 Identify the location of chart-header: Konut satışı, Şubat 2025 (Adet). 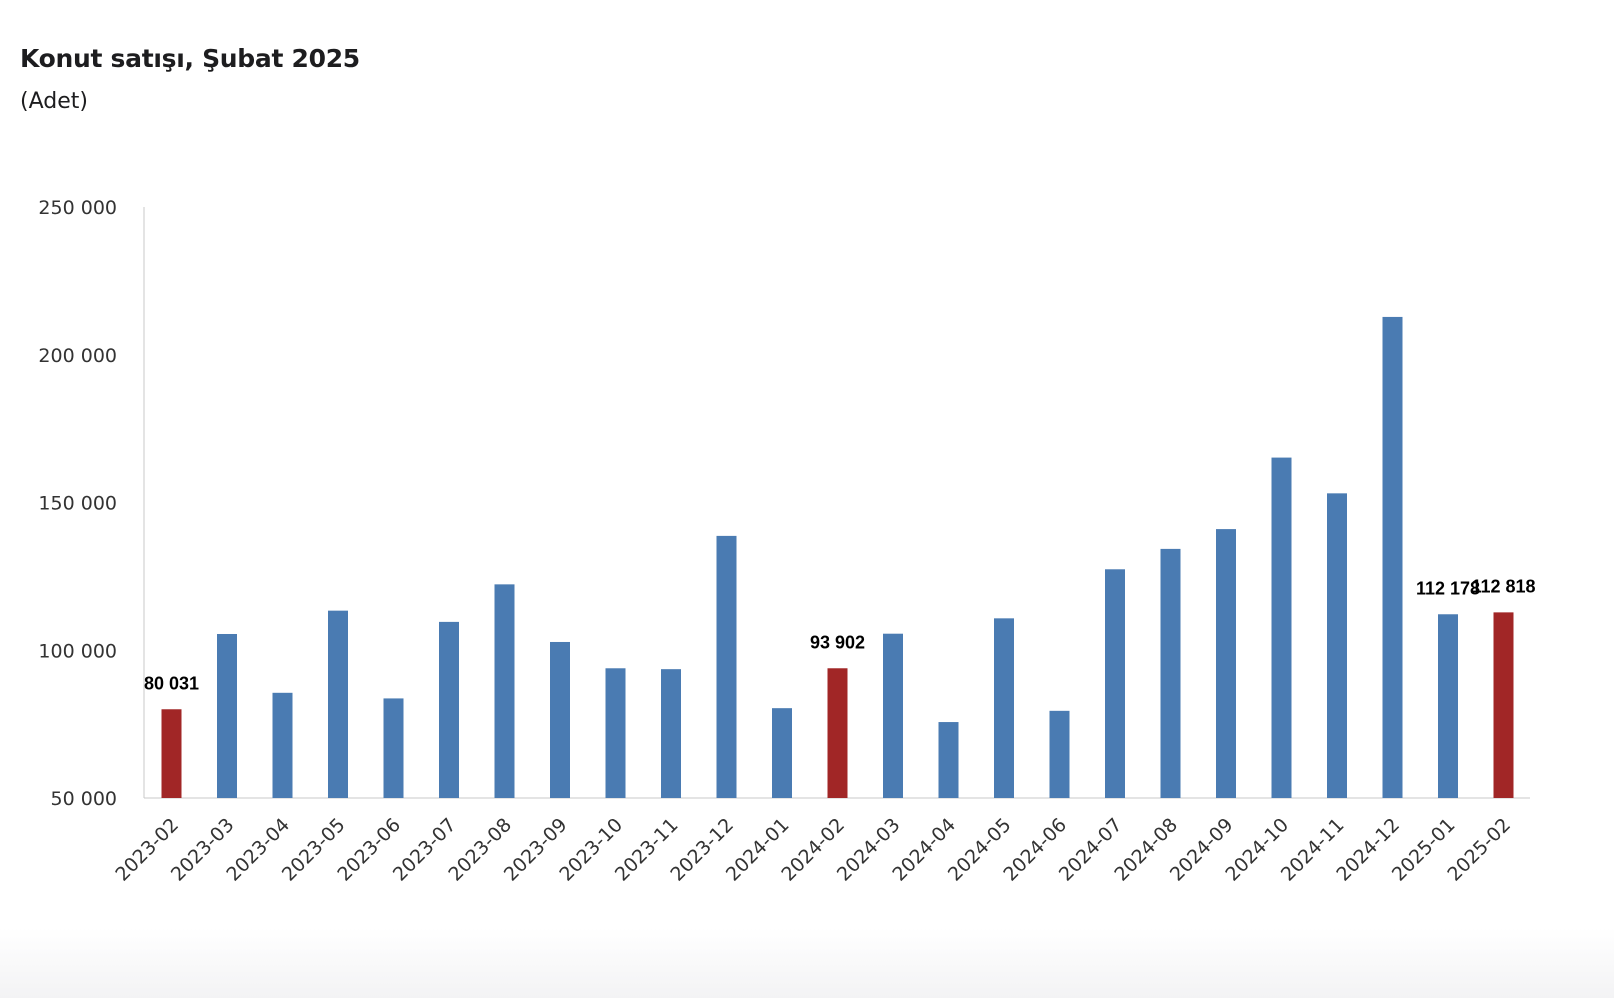
(190, 79).